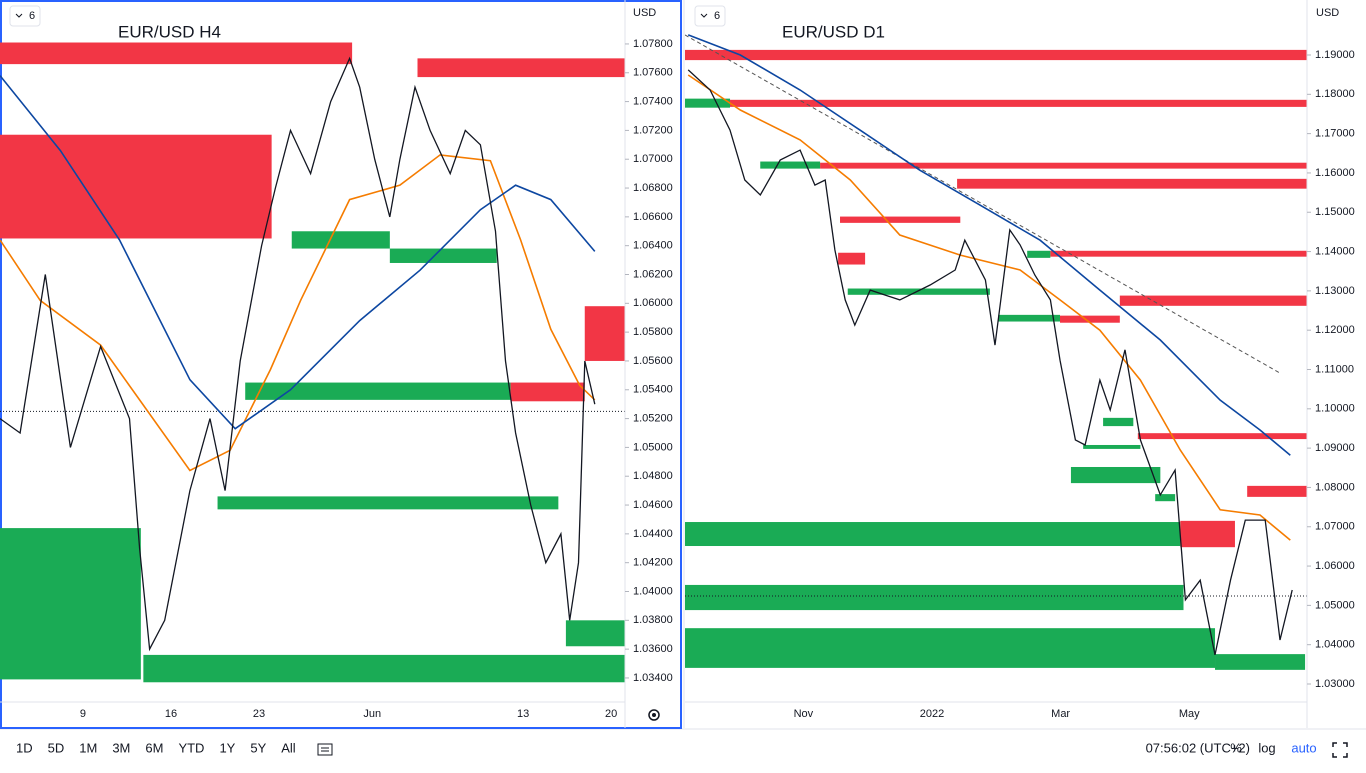  Describe the element at coordinates (258, 747) in the screenshot. I see `range-button: 5Y` at that location.